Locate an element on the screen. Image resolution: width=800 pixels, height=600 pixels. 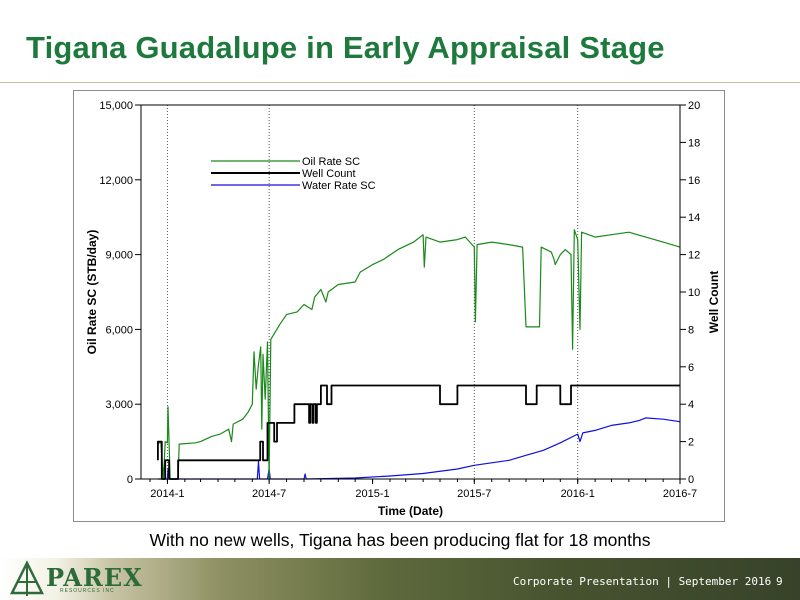
y-right-tick-label: 2 is located at coordinates (691, 443).